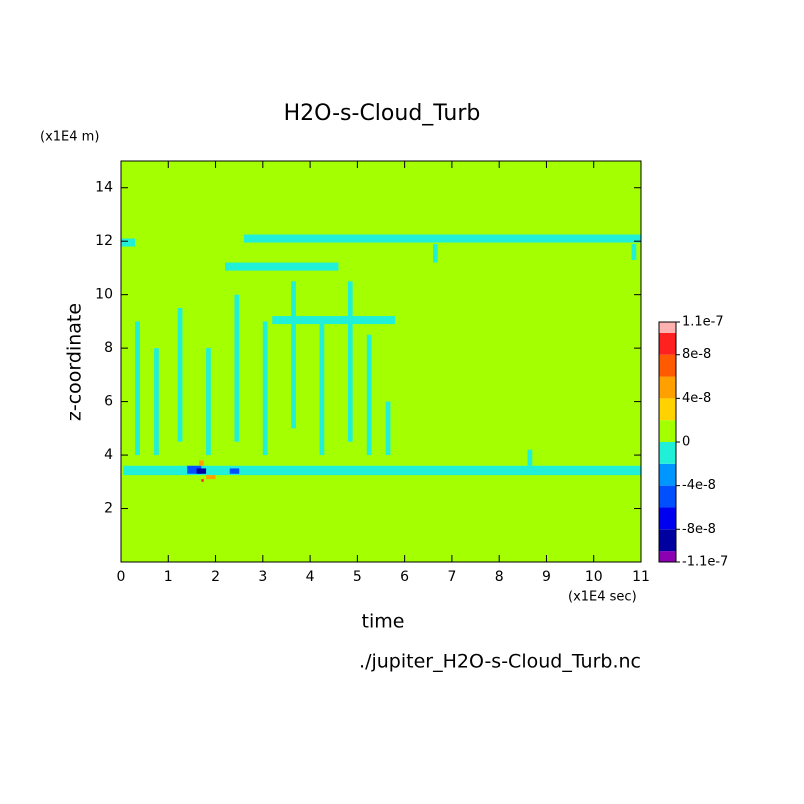  What do you see at coordinates (310, 577) in the screenshot?
I see `x-tick-label: 4` at bounding box center [310, 577].